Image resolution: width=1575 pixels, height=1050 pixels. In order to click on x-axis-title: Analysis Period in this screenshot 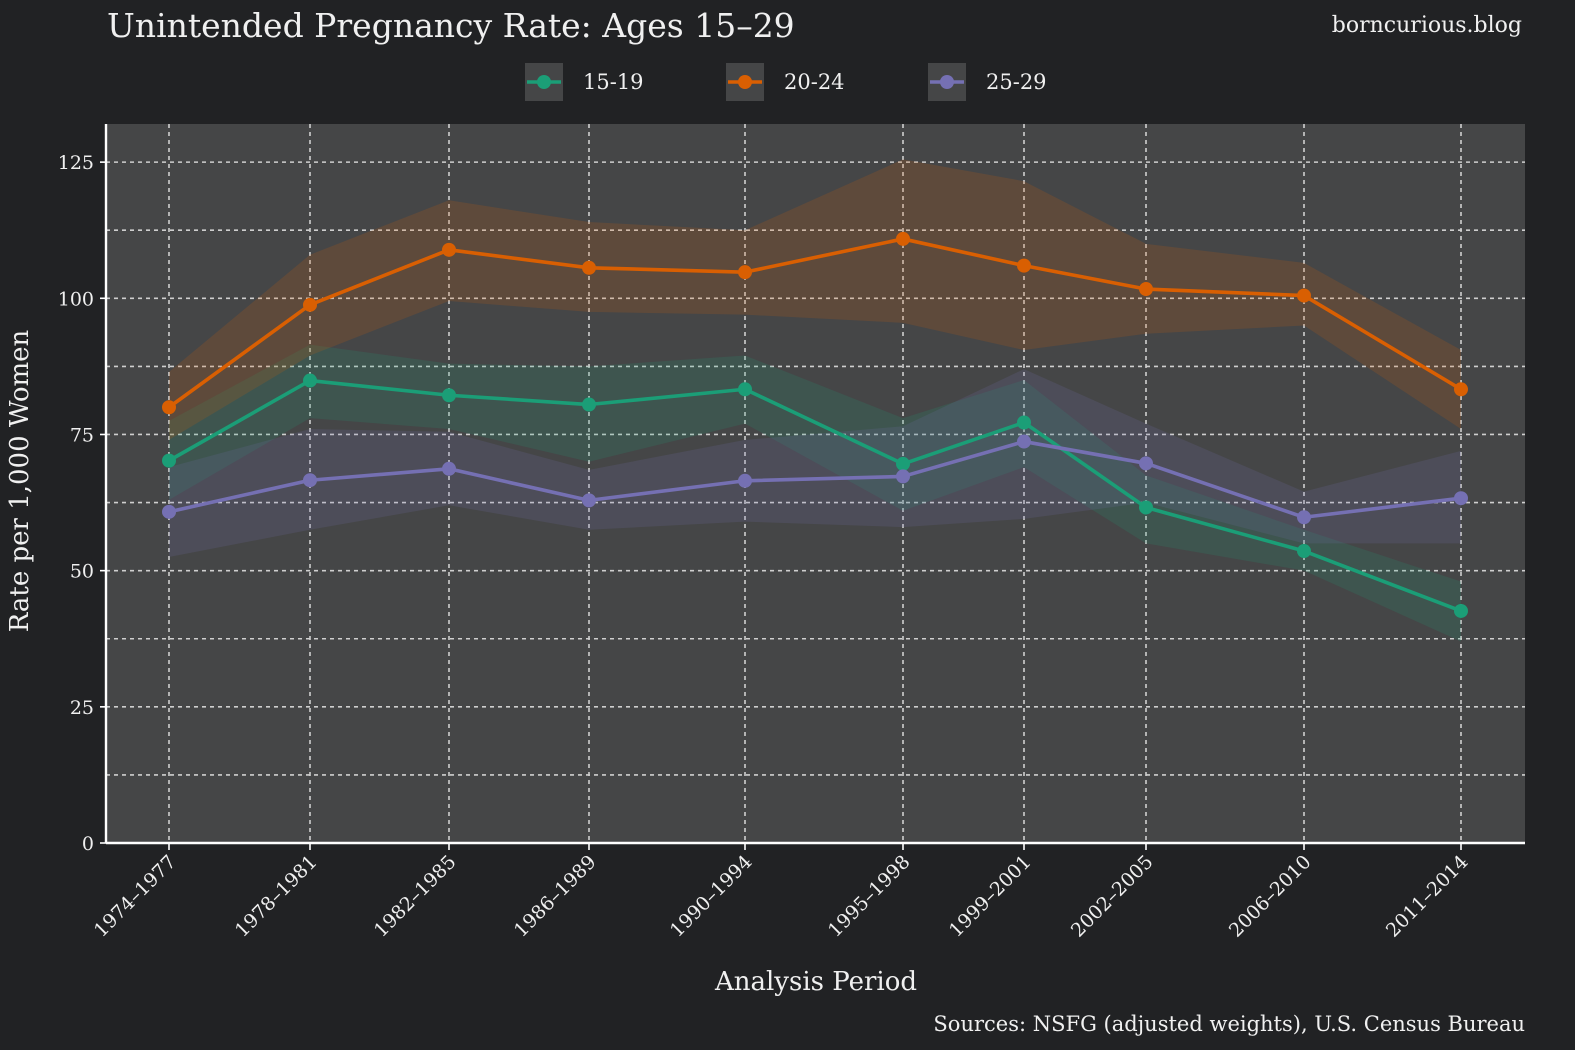, I will do `click(815, 982)`.